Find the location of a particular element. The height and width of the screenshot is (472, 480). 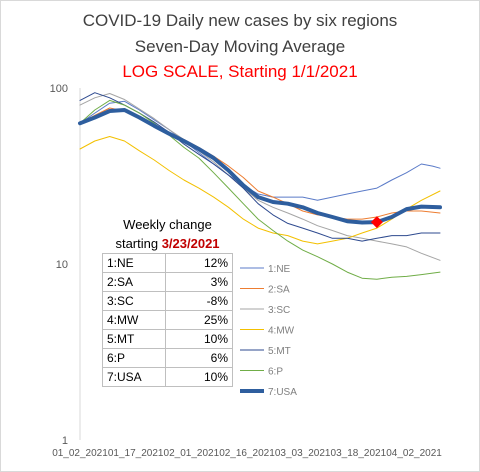

x-tick-label: 01_17_2021 is located at coordinates (136, 453).